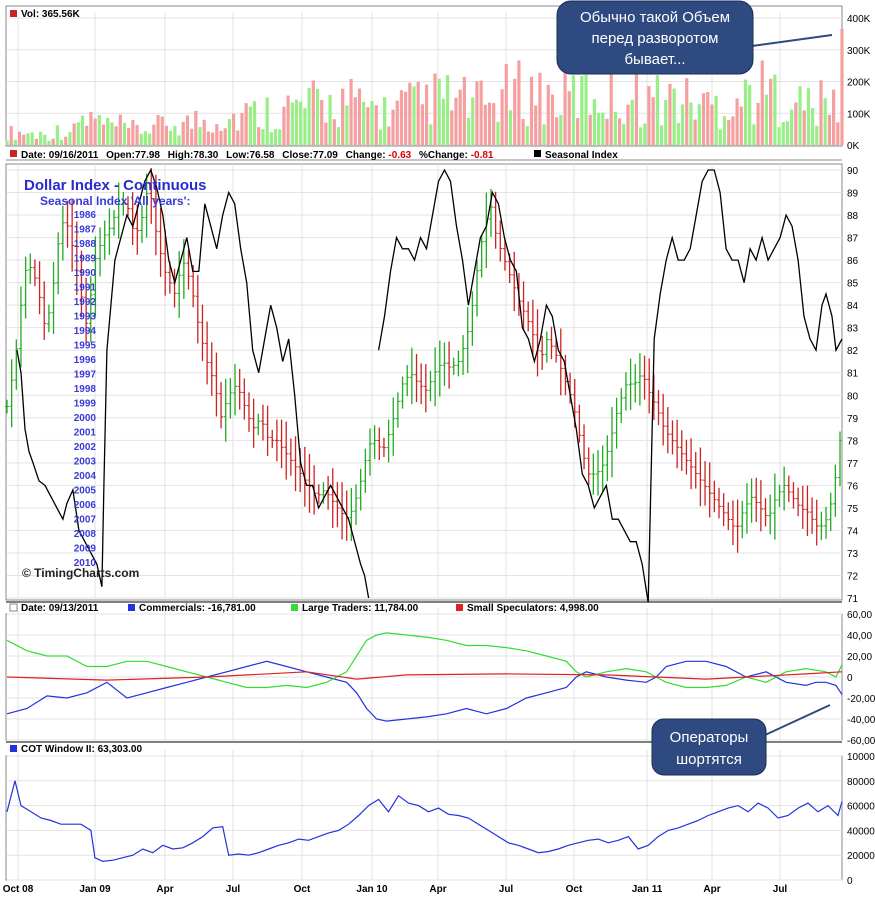 Image resolution: width=875 pixels, height=900 pixels. What do you see at coordinates (861, 782) in the screenshot?
I see `y-tick-label: 80000` at bounding box center [861, 782].